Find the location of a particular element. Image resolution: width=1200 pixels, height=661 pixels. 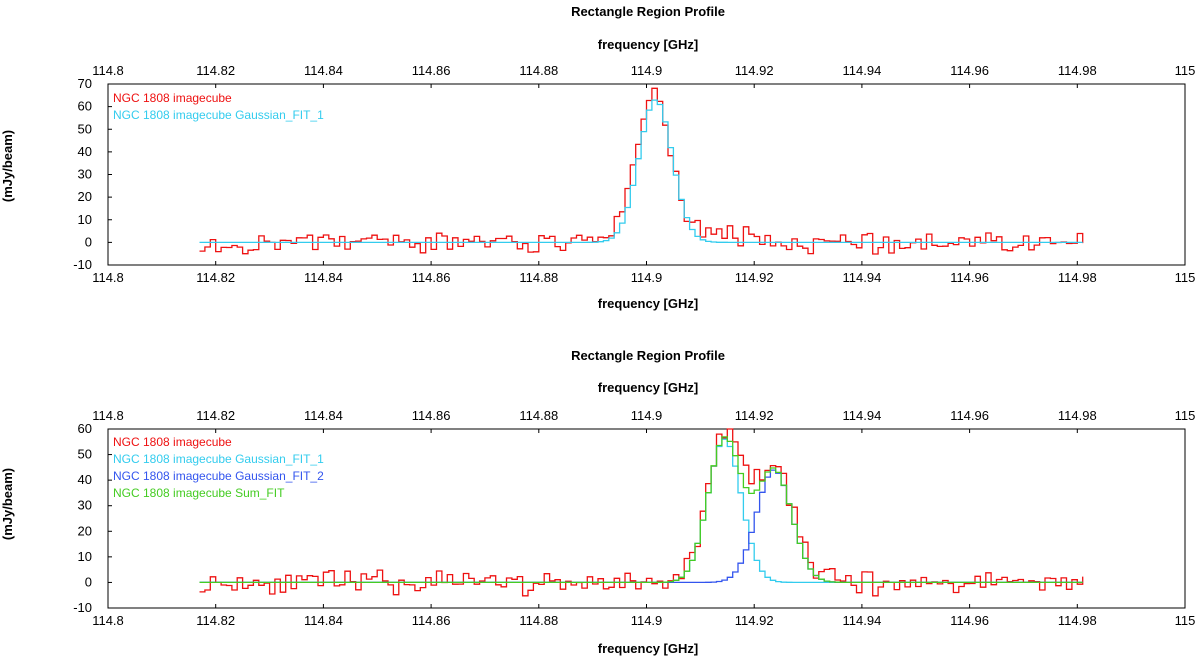

panel-top-top-tick-label: 114.84 is located at coordinates (323, 70).